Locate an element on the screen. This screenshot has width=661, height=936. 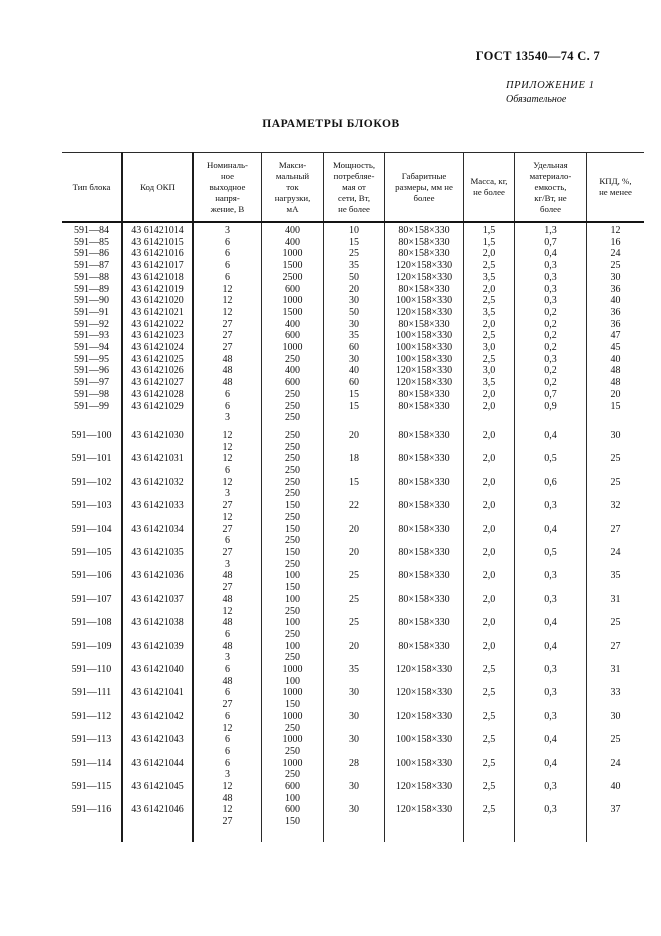
cell-okp: 43 61421039 is located at coordinates (158, 652).